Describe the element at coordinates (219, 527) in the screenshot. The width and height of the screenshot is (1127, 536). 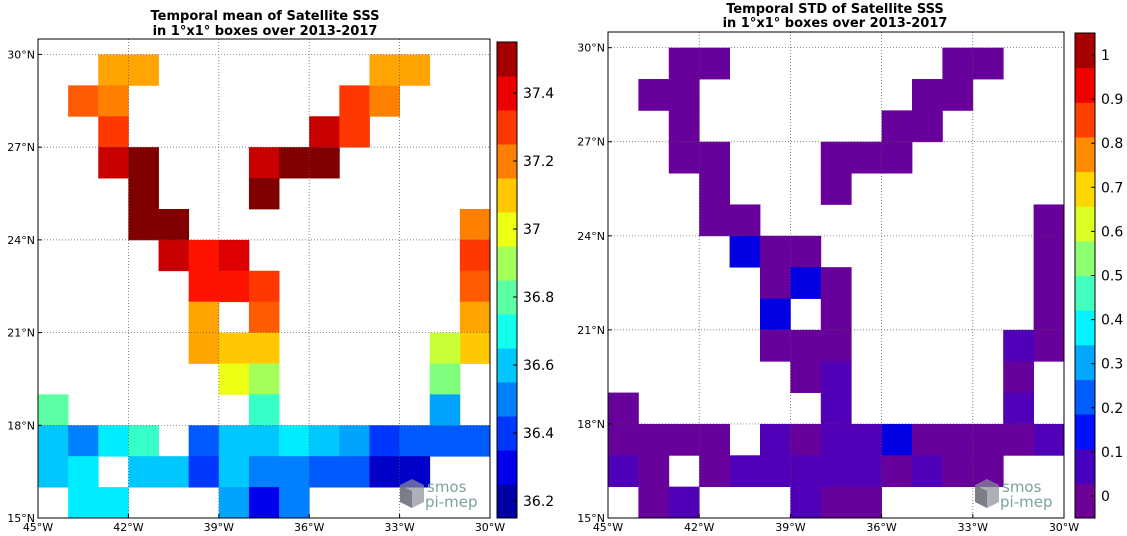
I see `x-tick-label: 39°W` at that location.